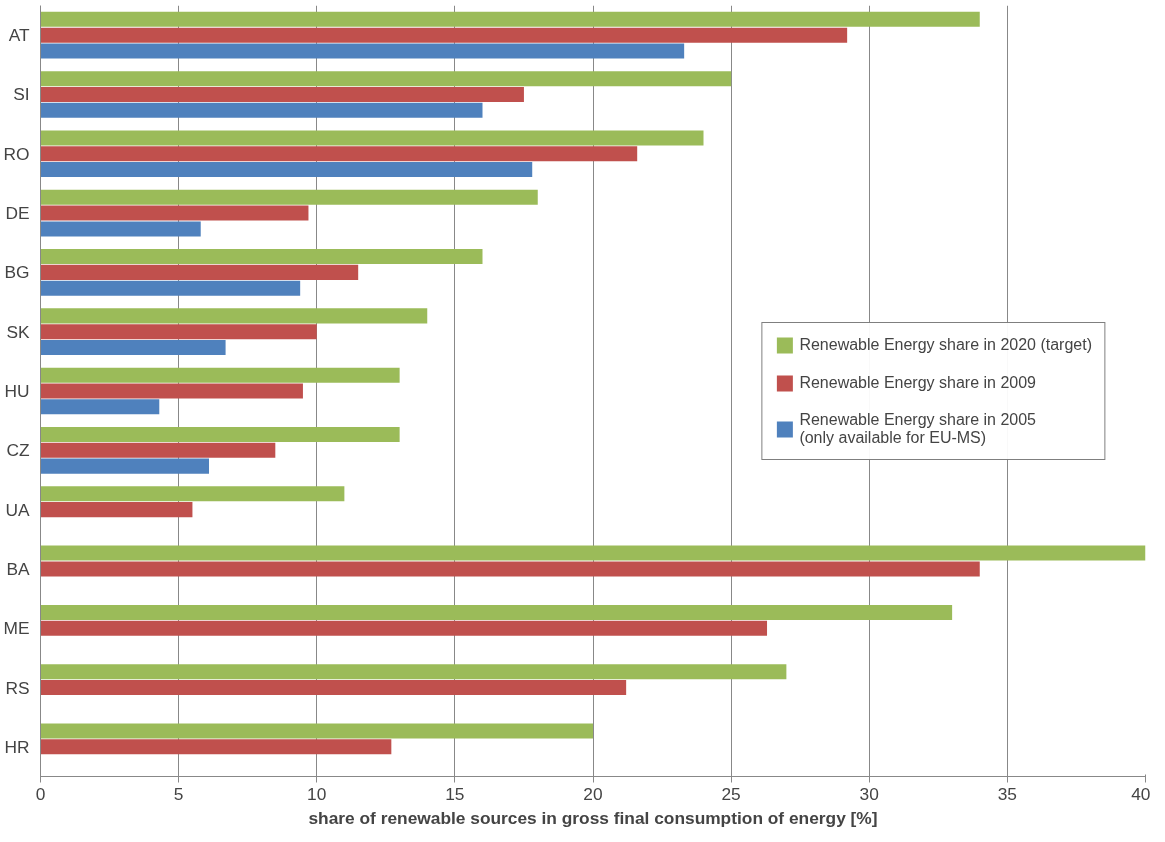  I want to click on y-tick-label: RO, so click(16, 153).